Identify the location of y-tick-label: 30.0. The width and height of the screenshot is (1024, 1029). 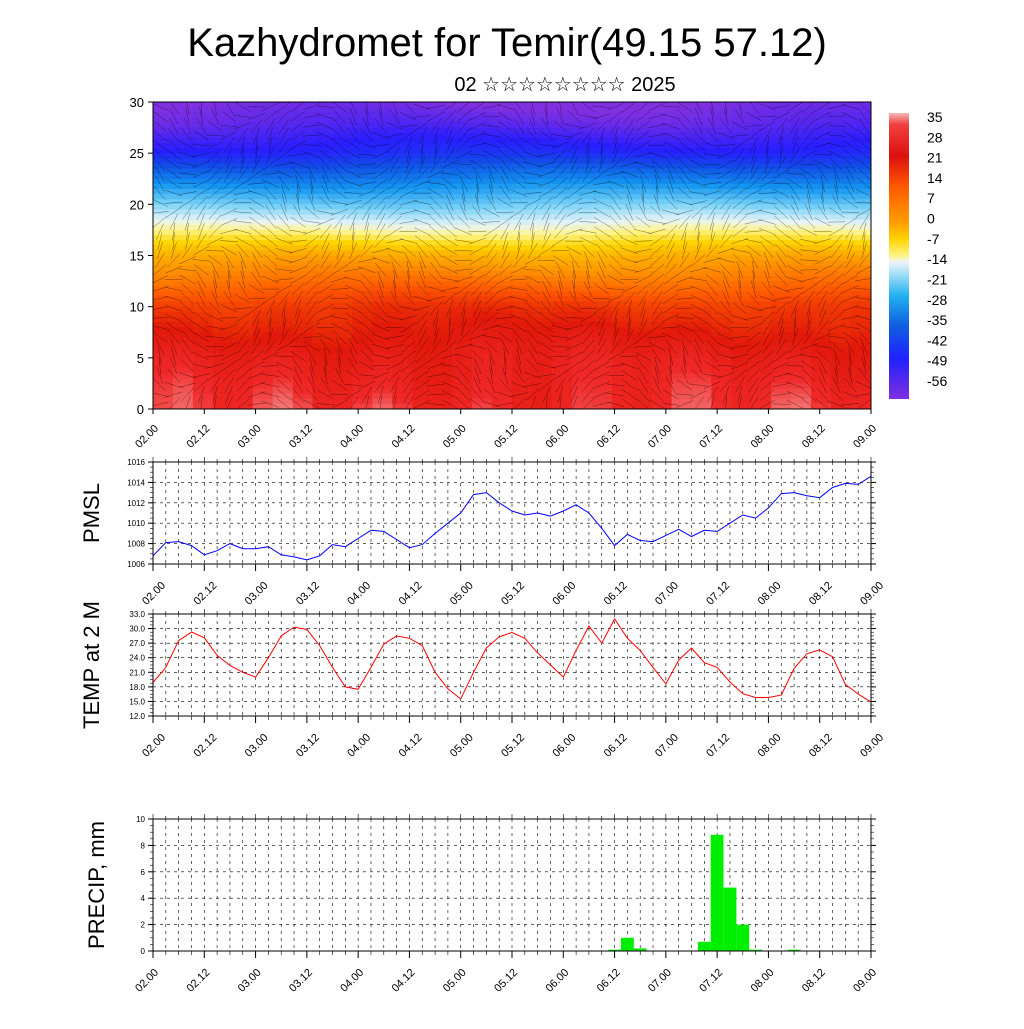
(137, 629).